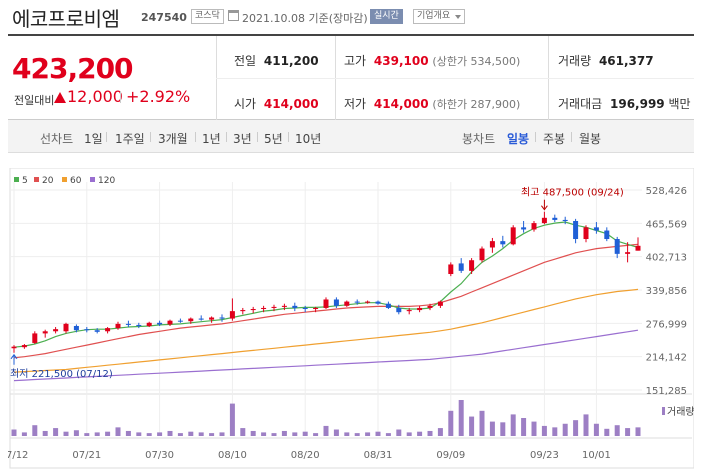  What do you see at coordinates (518, 139) in the screenshot?
I see `candle-daily: 일봉` at bounding box center [518, 139].